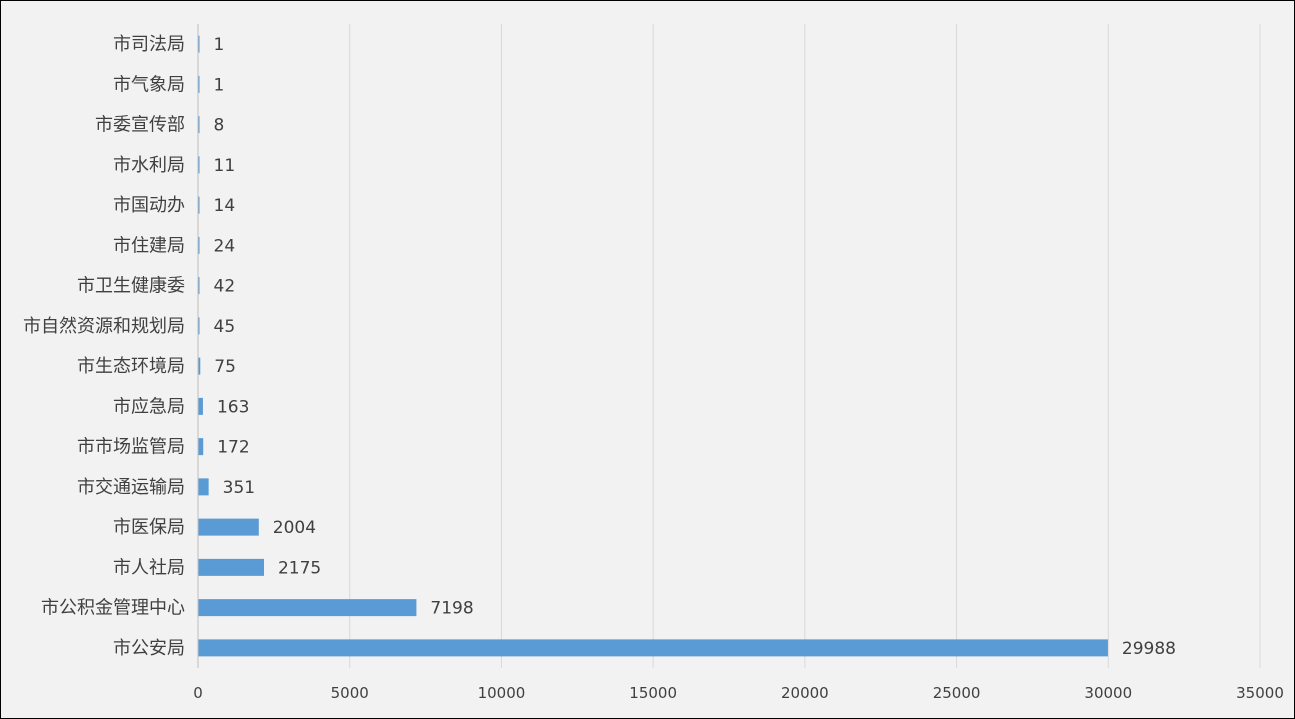 This screenshot has height=719, width=1295. I want to click on category-label: 市水利局, so click(149, 165).